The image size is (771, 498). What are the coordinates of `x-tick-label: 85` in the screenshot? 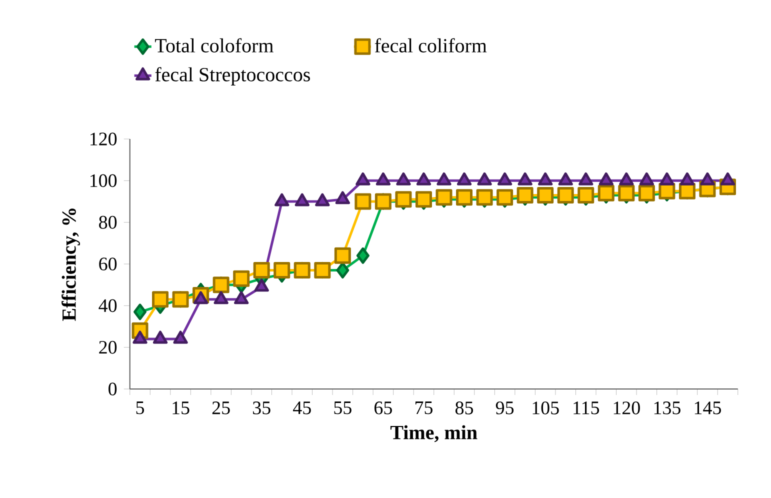 It's located at (464, 408).